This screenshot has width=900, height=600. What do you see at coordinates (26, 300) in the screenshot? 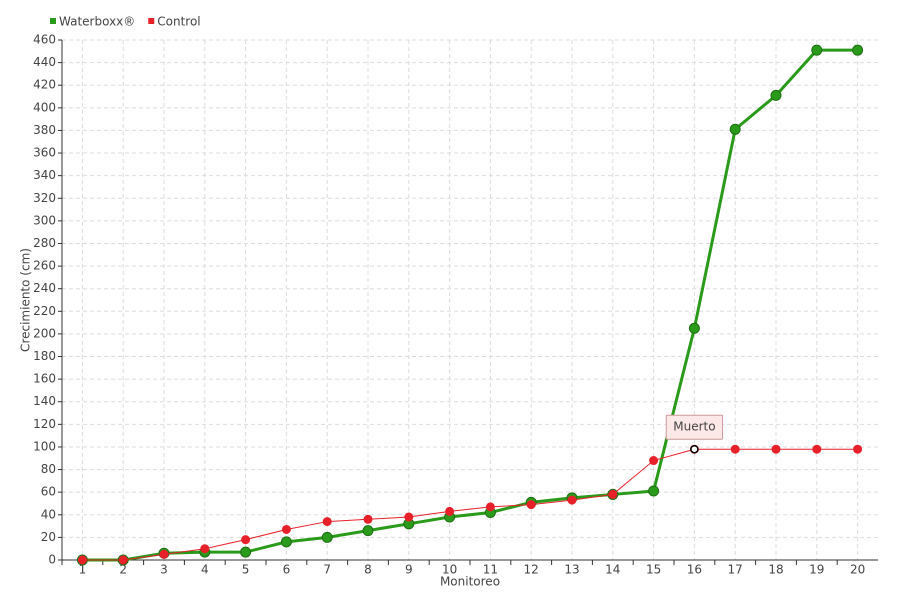
I see `y-axis-label: Crecimiento (cm)` at bounding box center [26, 300].